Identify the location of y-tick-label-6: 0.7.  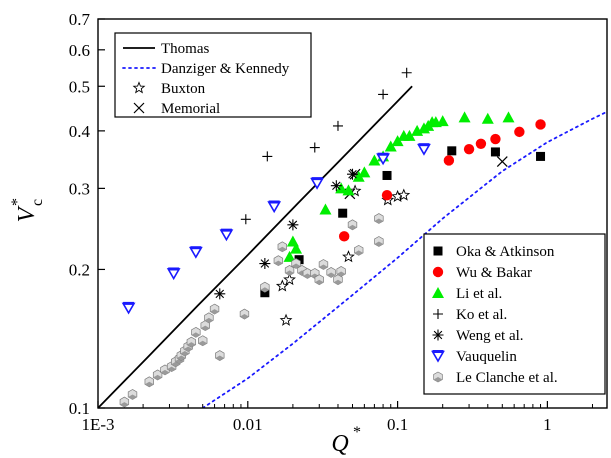
(80, 19).